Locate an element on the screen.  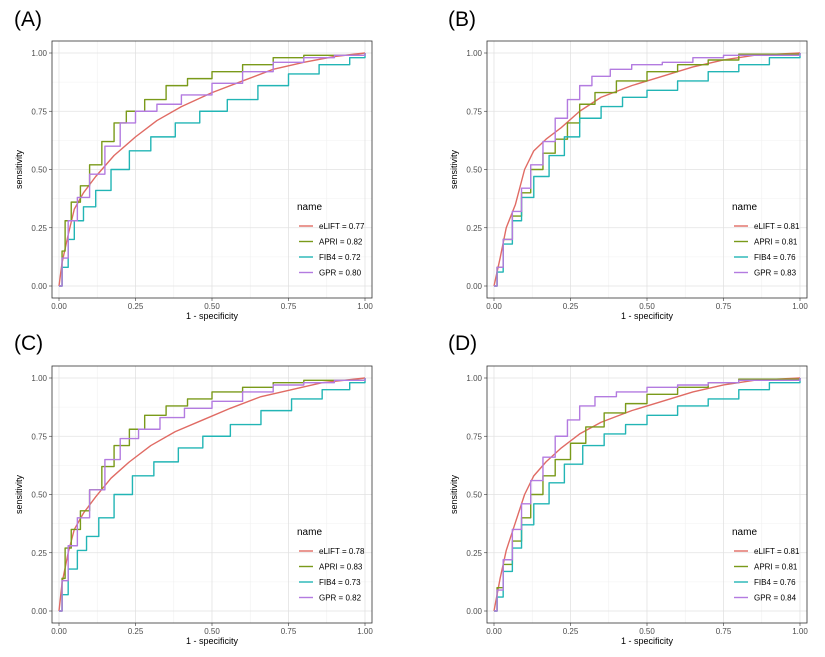
panel-label: (D) is located at coordinates (462, 343).